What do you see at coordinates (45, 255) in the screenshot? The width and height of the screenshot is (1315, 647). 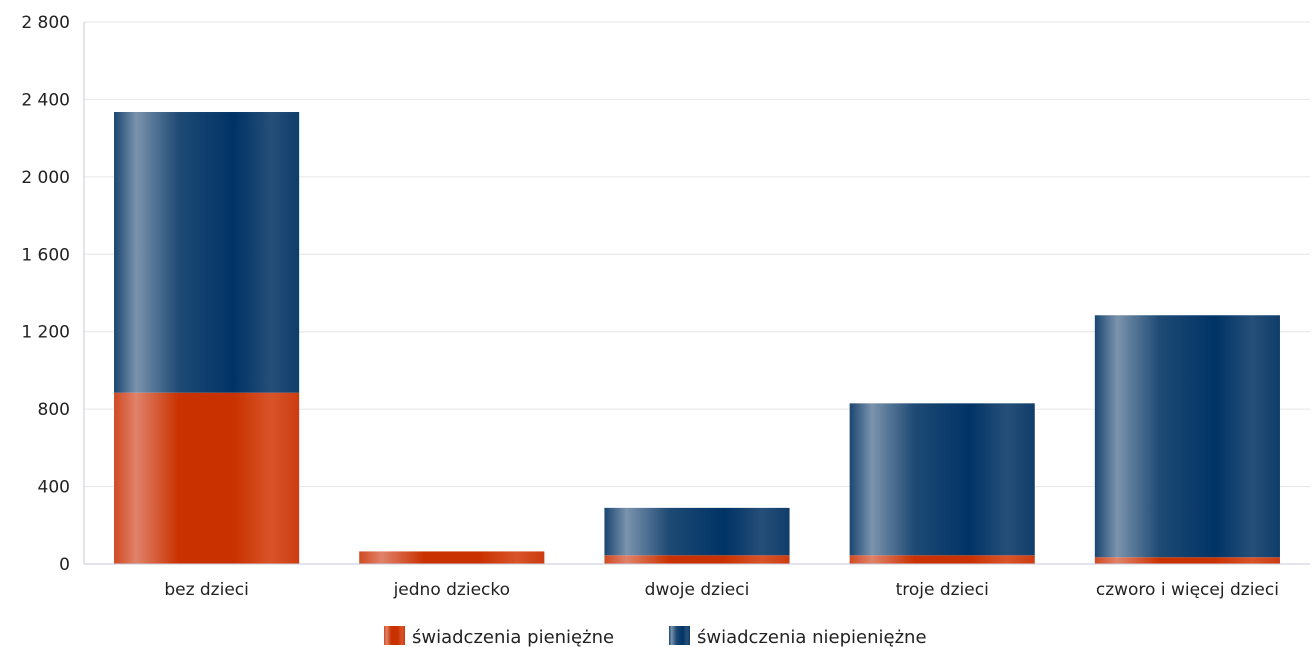 I see `y-tick-label: 1 600` at bounding box center [45, 255].